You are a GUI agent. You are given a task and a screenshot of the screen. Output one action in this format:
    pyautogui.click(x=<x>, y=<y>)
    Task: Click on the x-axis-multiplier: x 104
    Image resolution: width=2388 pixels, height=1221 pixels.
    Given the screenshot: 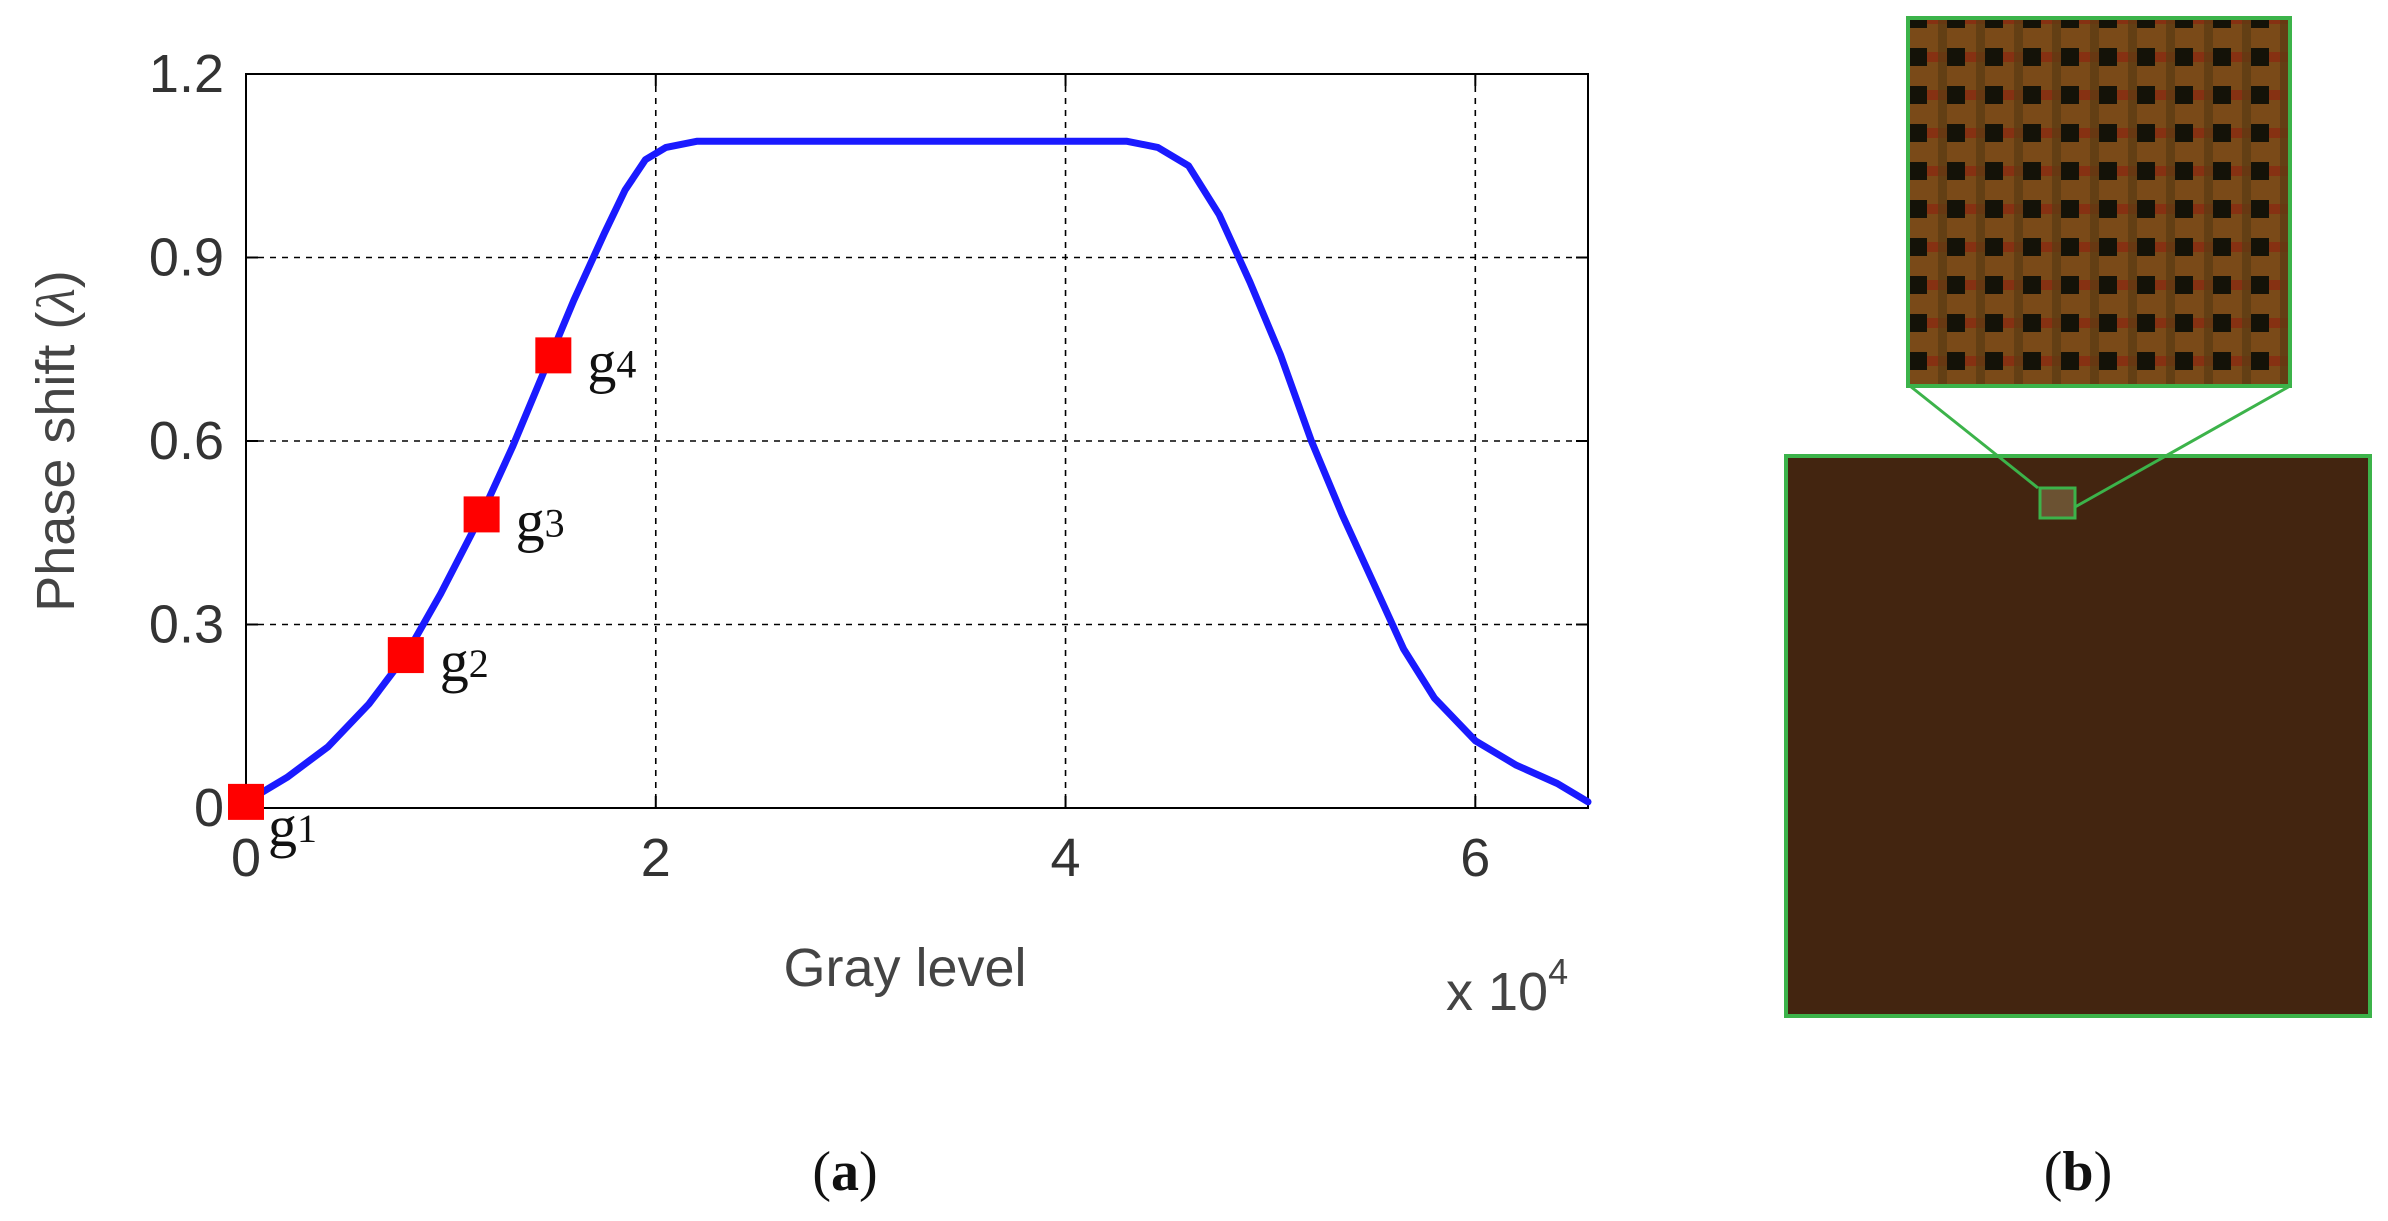 What is the action you would take?
    pyautogui.click(x=1507, y=986)
    